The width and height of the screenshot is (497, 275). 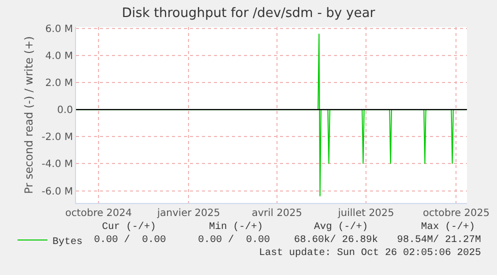 I want to click on legend-label: Bytes, so click(x=67, y=242).